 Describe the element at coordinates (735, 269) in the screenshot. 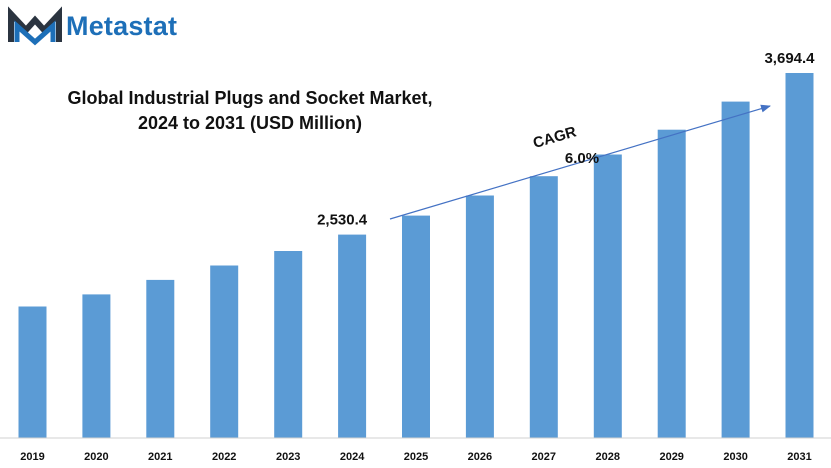

I see `bar-2030` at that location.